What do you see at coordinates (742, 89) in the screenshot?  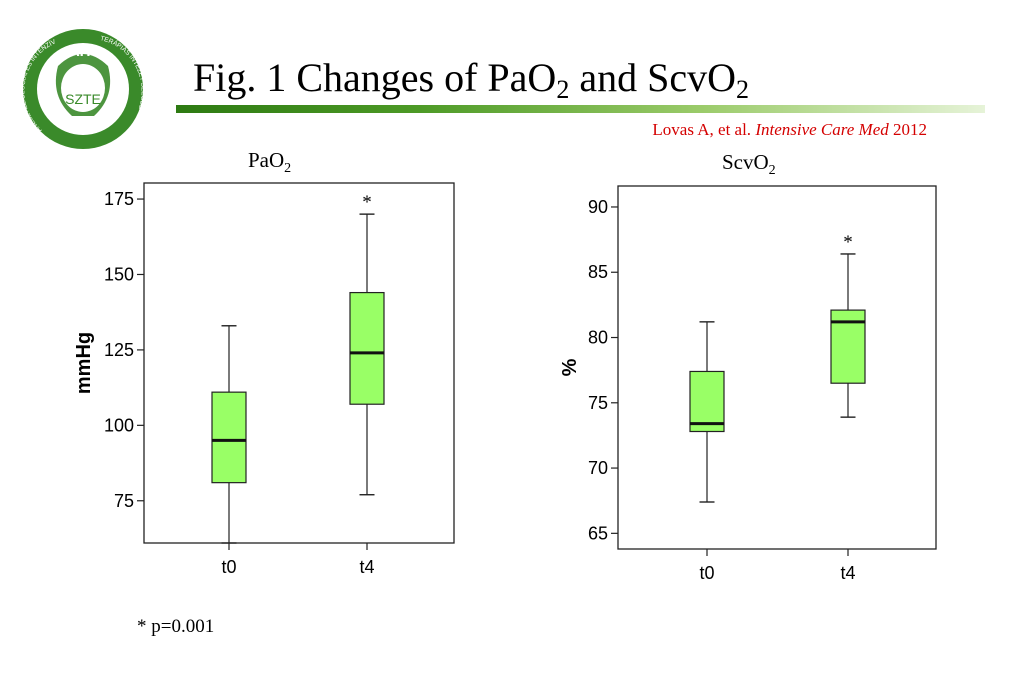 I see `title-subscript-2: 2` at bounding box center [742, 89].